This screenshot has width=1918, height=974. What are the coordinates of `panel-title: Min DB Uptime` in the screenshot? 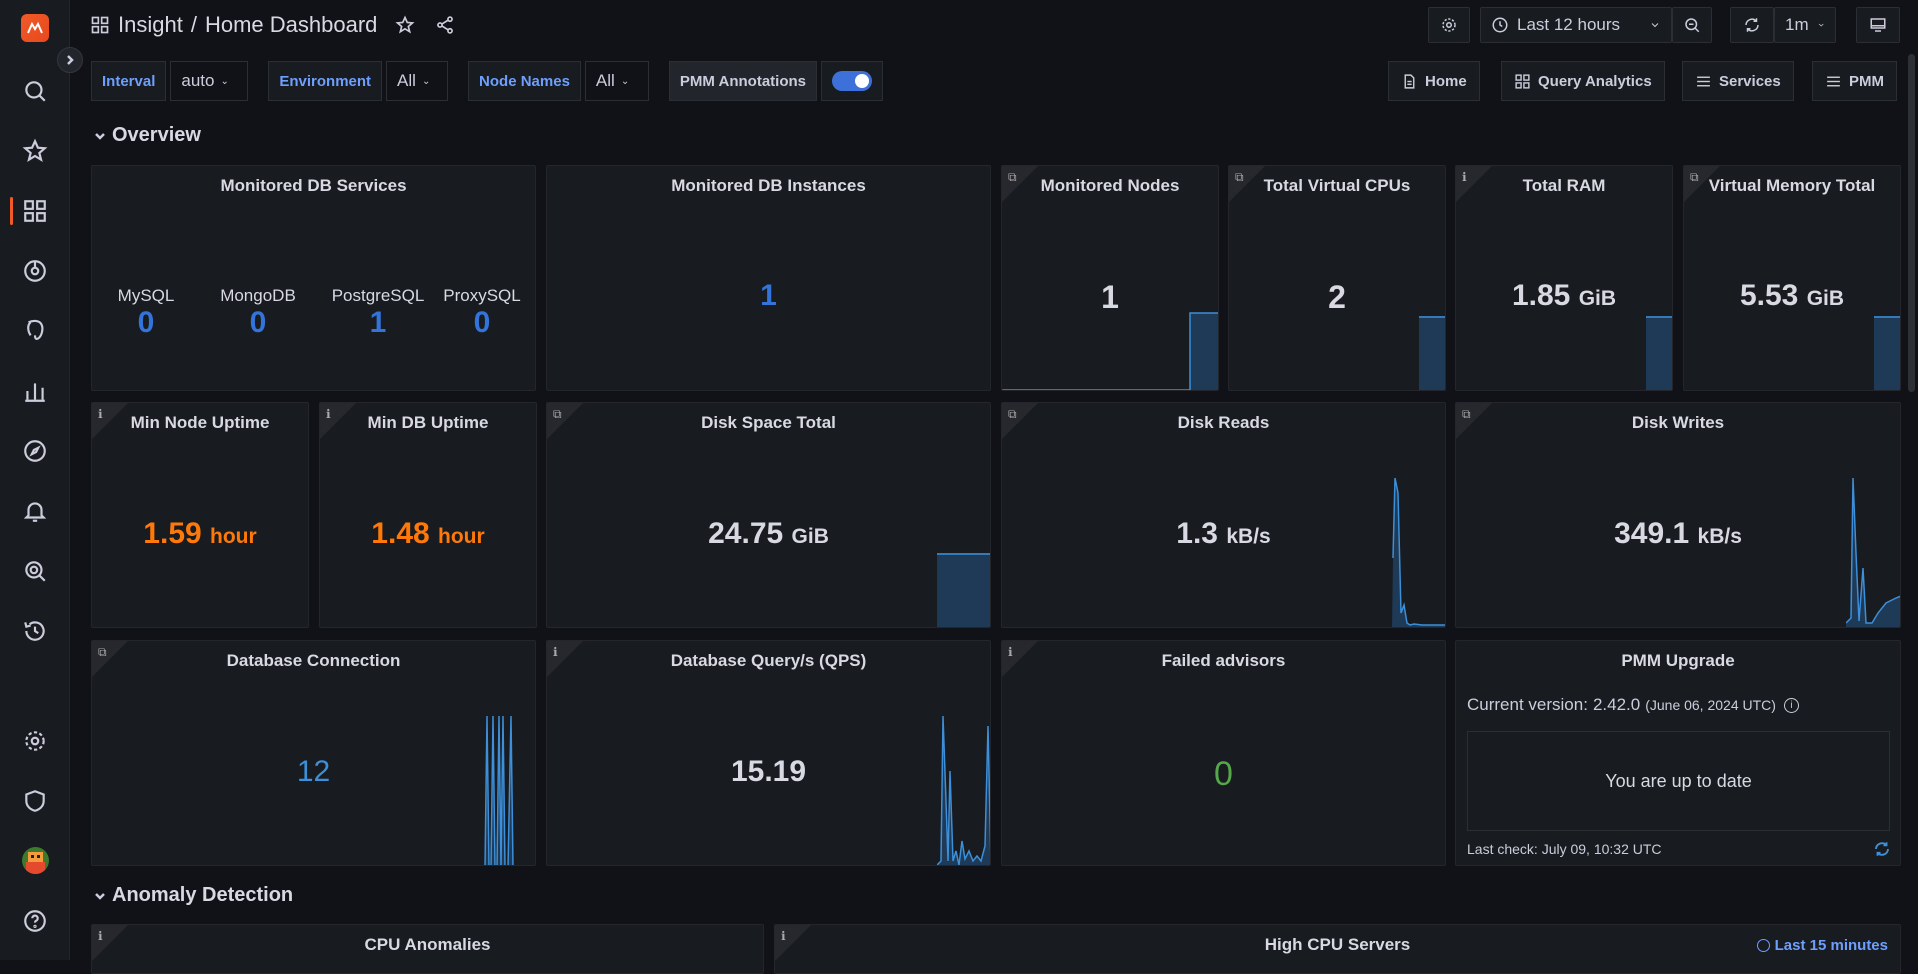 It's located at (428, 422).